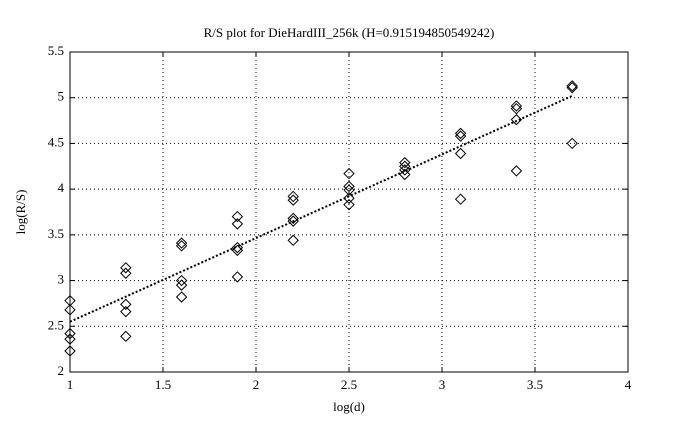  I want to click on x-tick-label: 2.5, so click(349, 384).